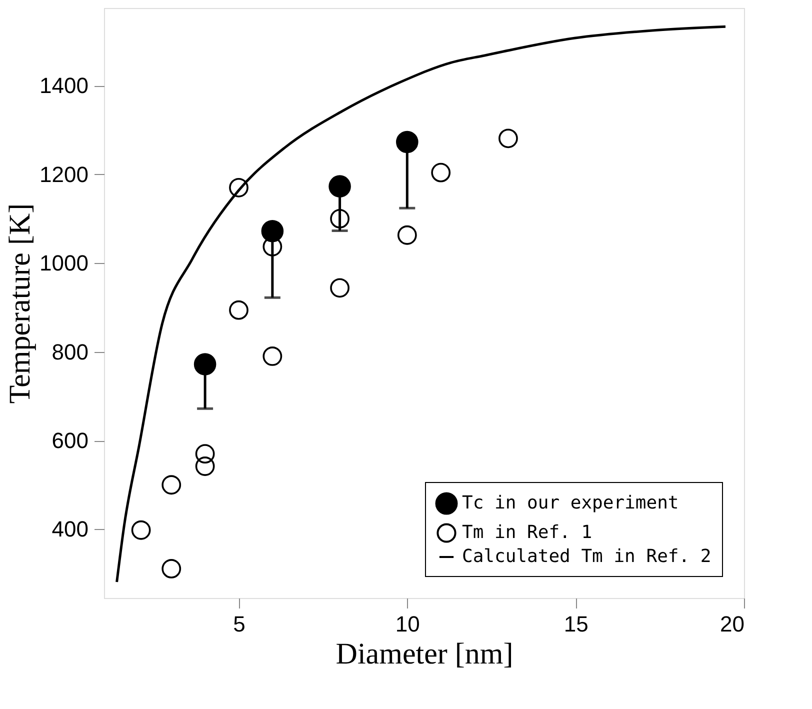 This screenshot has width=812, height=709. What do you see at coordinates (407, 624) in the screenshot?
I see `x-tick-label: 10` at bounding box center [407, 624].